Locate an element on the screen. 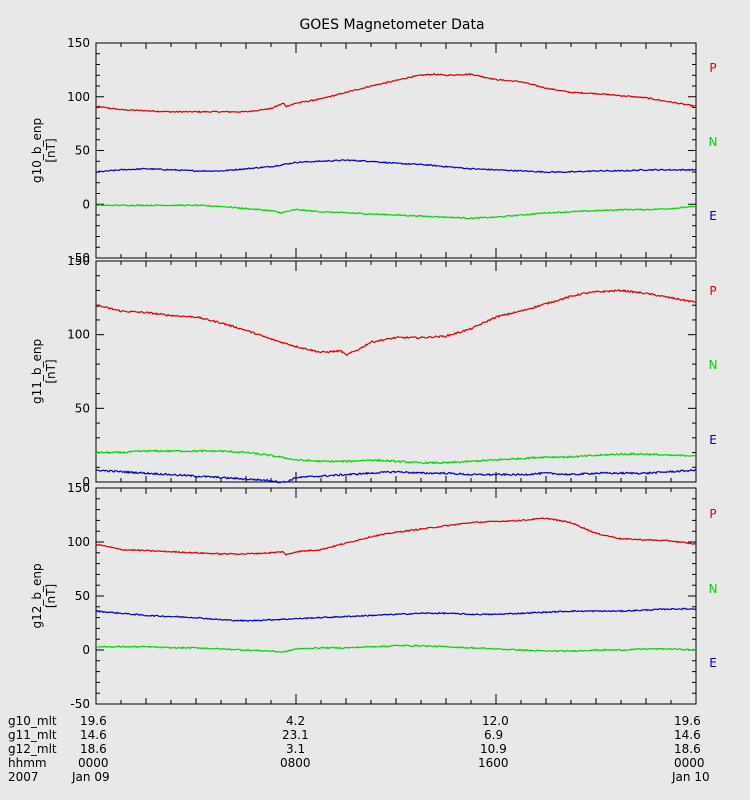 The width and height of the screenshot is (750, 800). footer-label: hhmm is located at coordinates (27, 763).